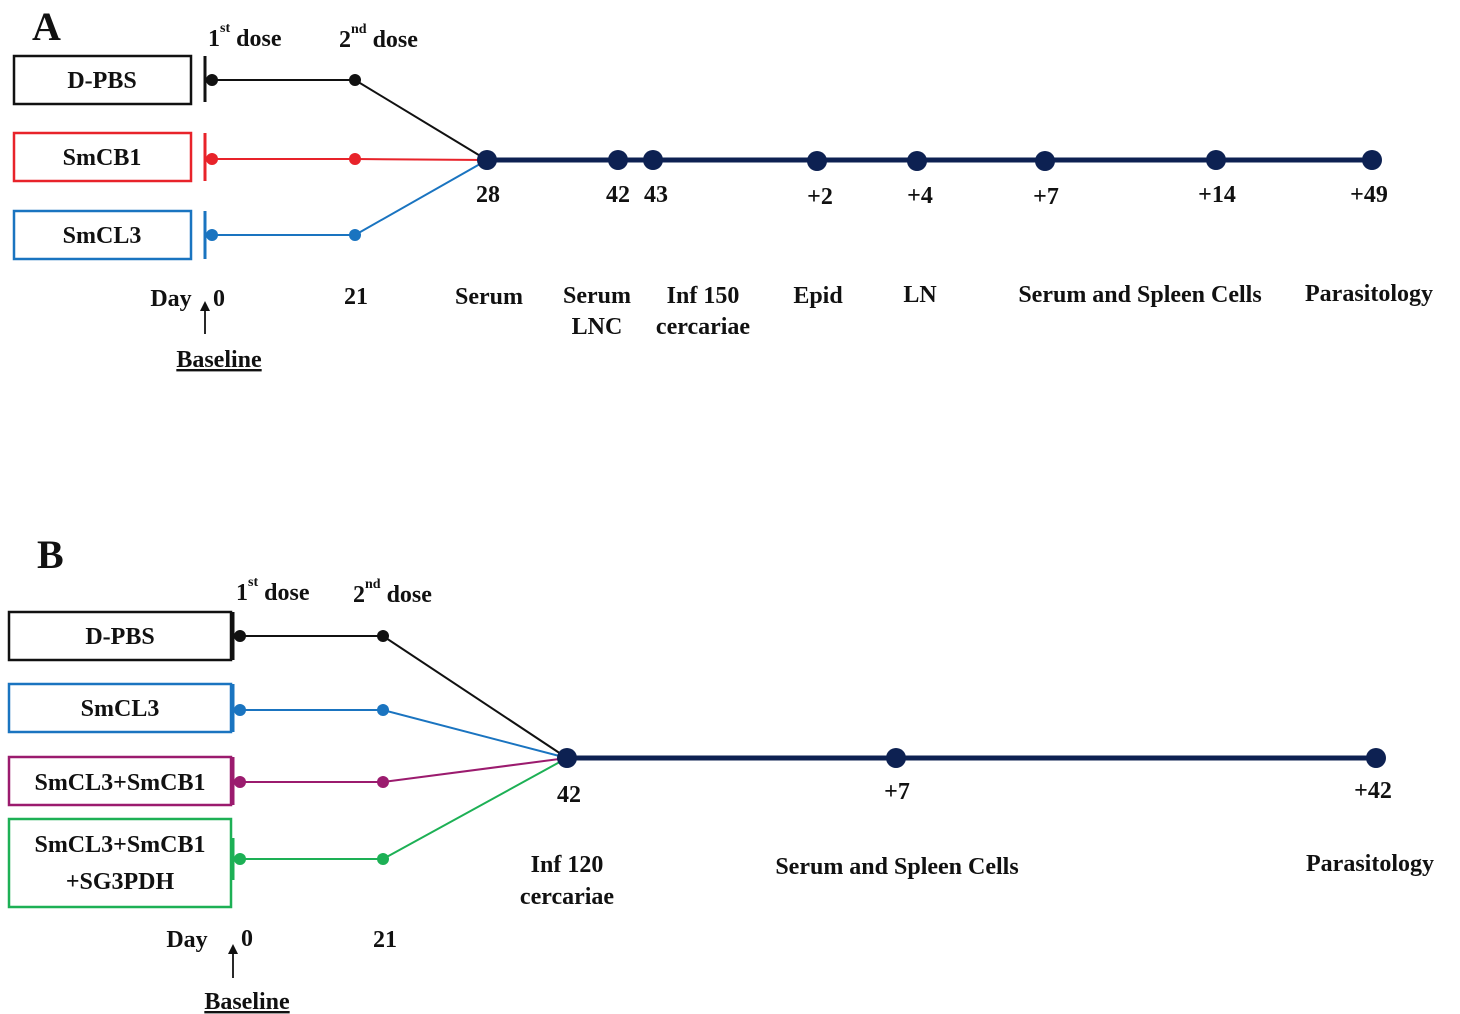 Image resolution: width=1460 pixels, height=1014 pixels. I want to click on panel-a-timepoint-plus2: +2 Epid, so click(818, 230).